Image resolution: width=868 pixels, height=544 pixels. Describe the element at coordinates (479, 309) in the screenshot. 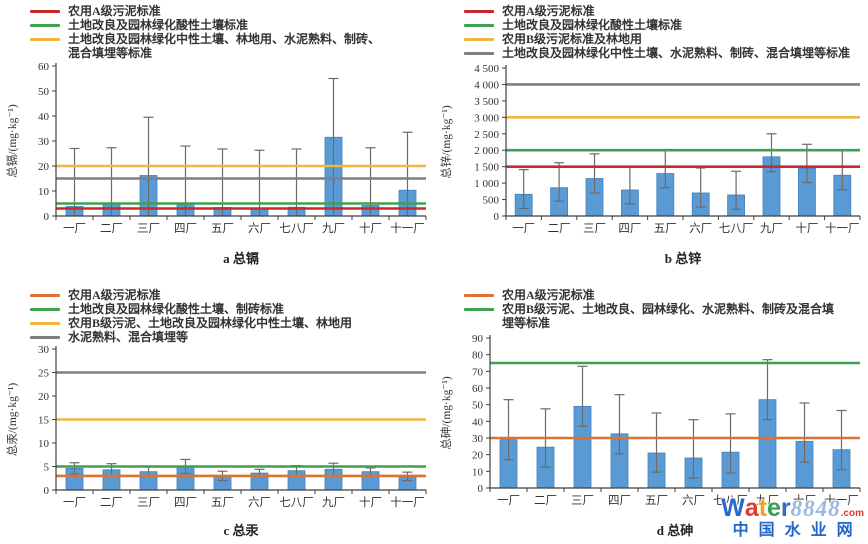

I see `legend-line-swatch-green` at that location.